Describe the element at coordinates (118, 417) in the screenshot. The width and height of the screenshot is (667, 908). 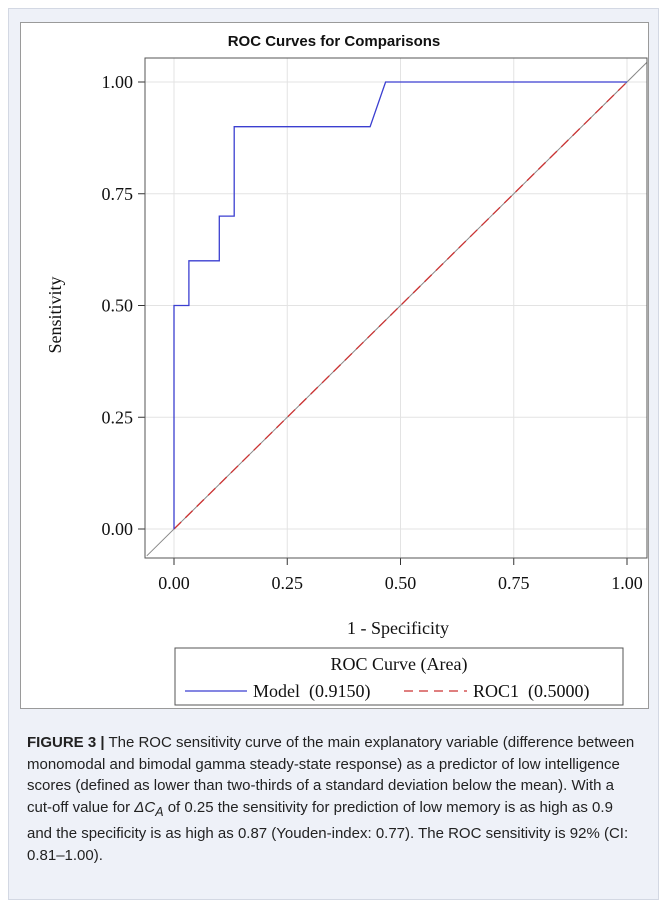
I see `y-tick-label: 0.25` at that location.